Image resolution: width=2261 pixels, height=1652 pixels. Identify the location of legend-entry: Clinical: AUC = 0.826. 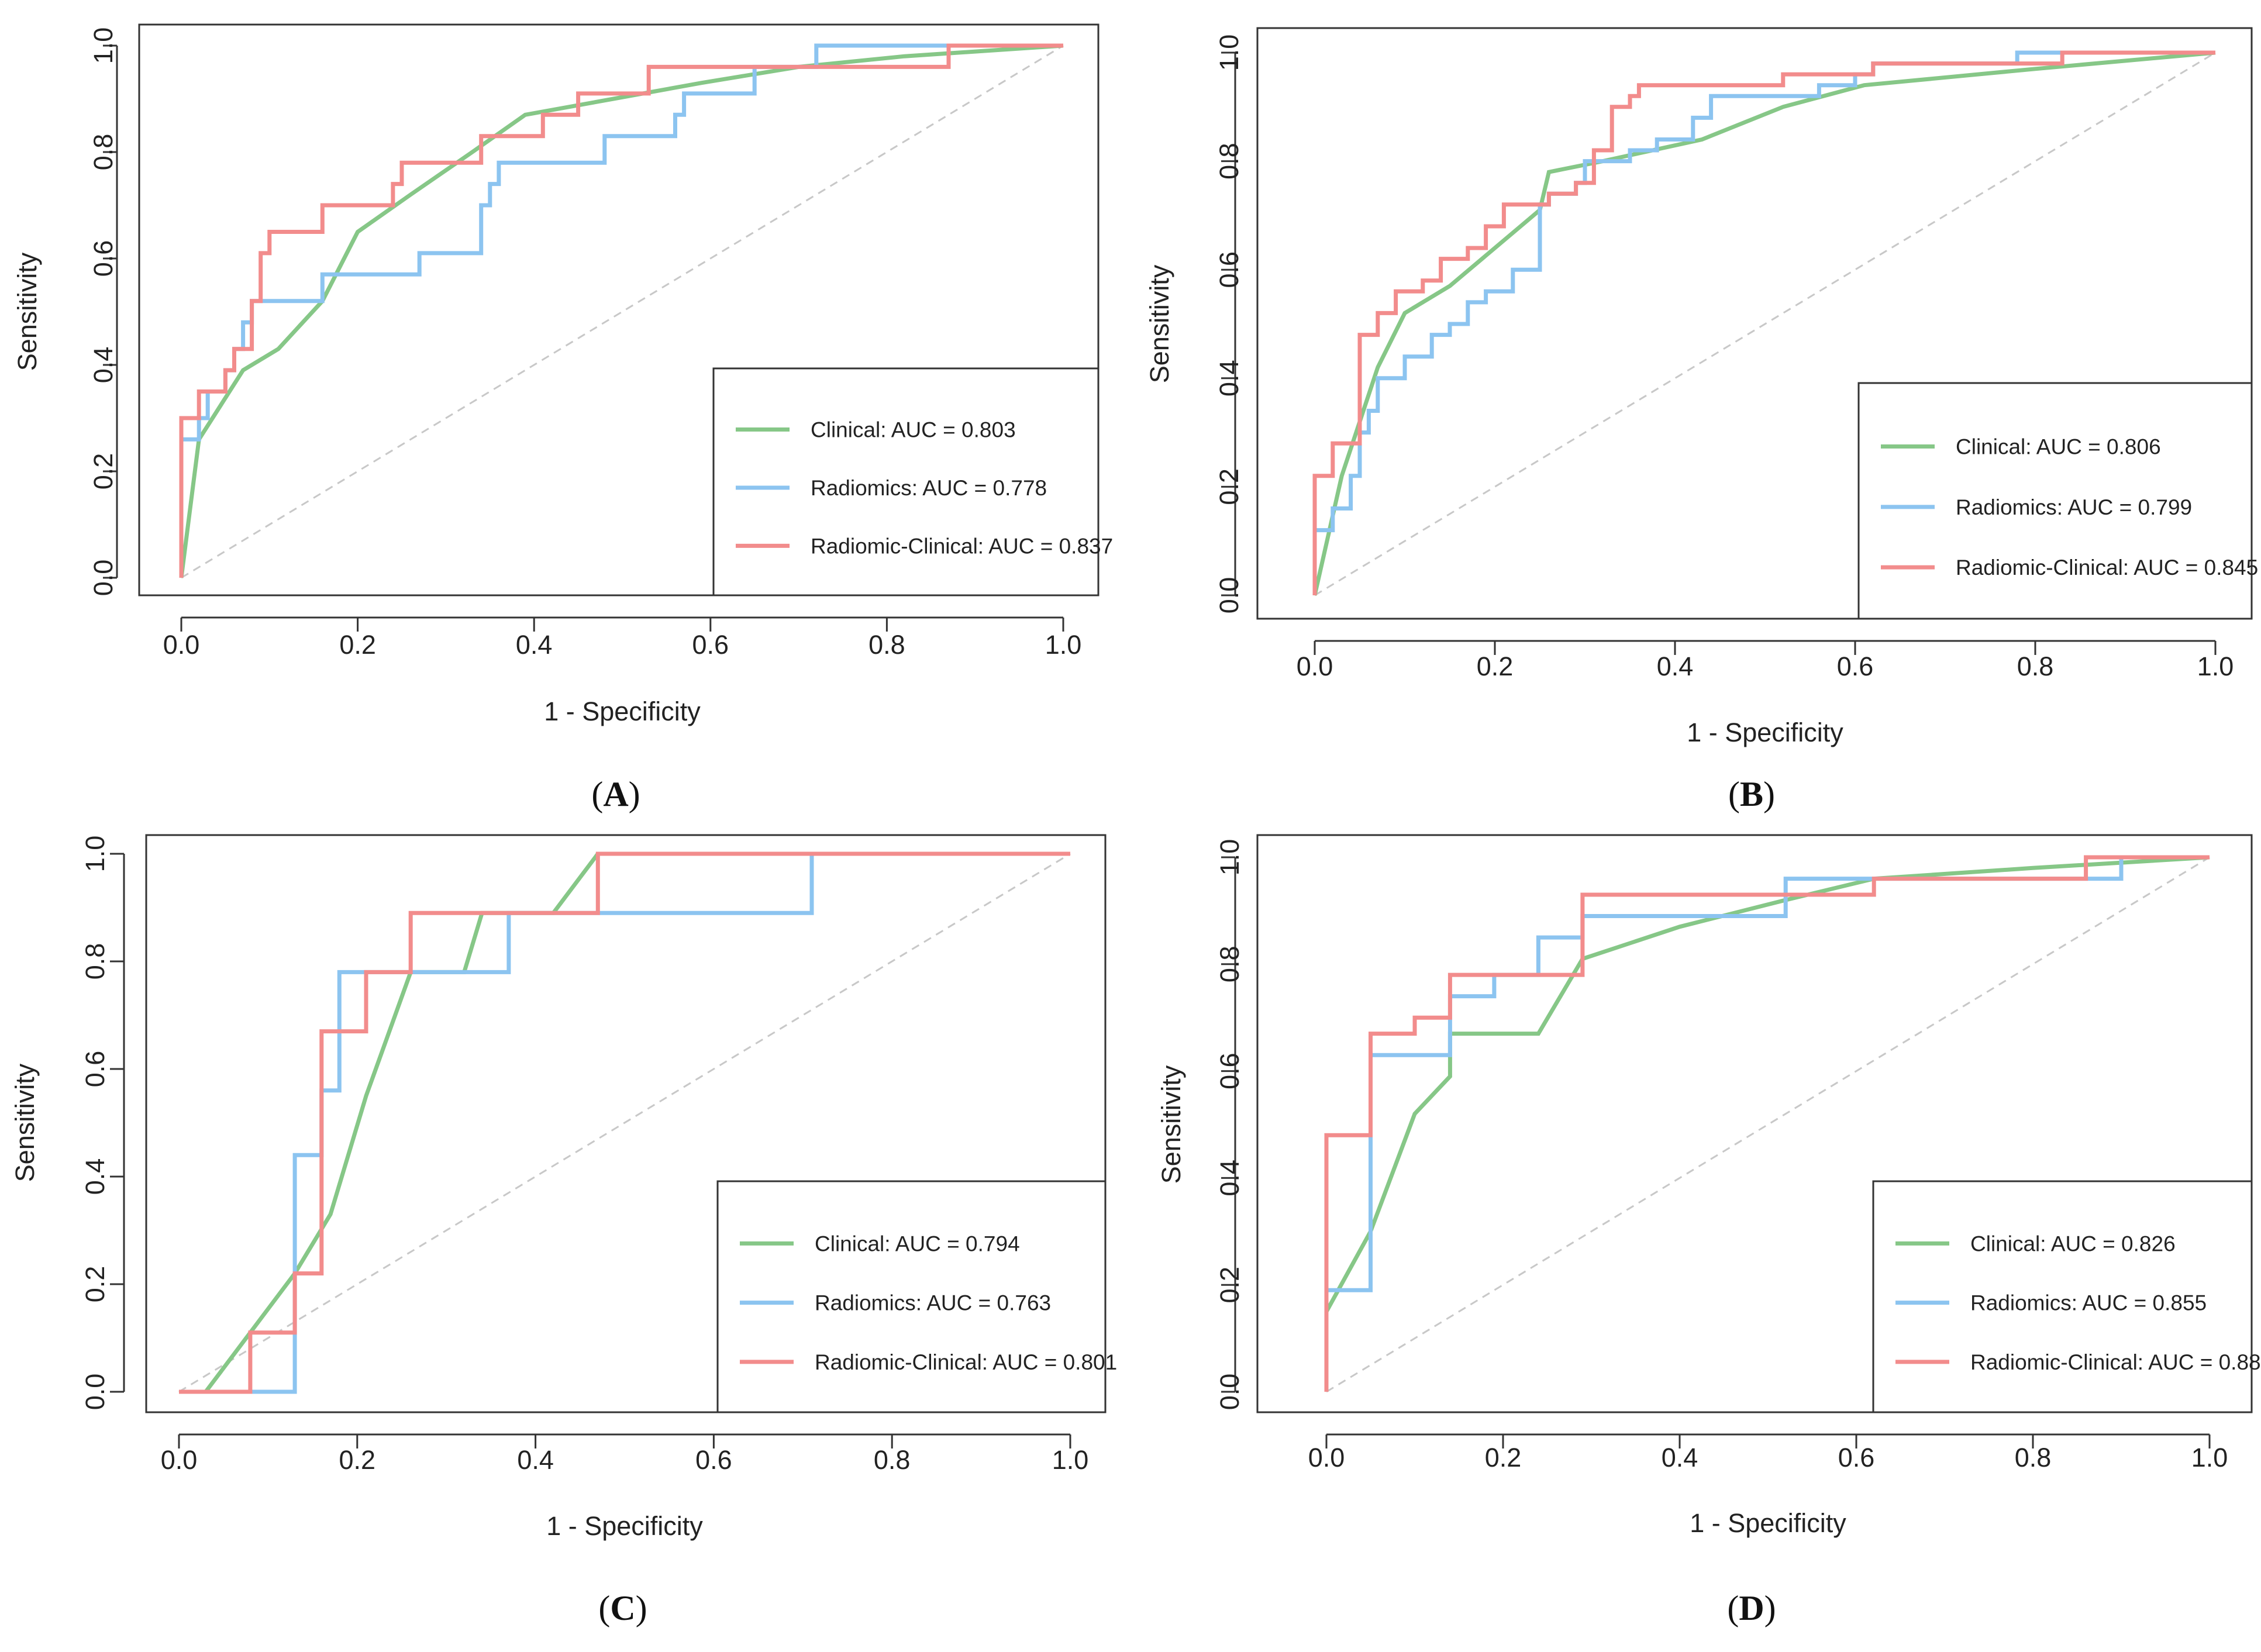
(2073, 1244).